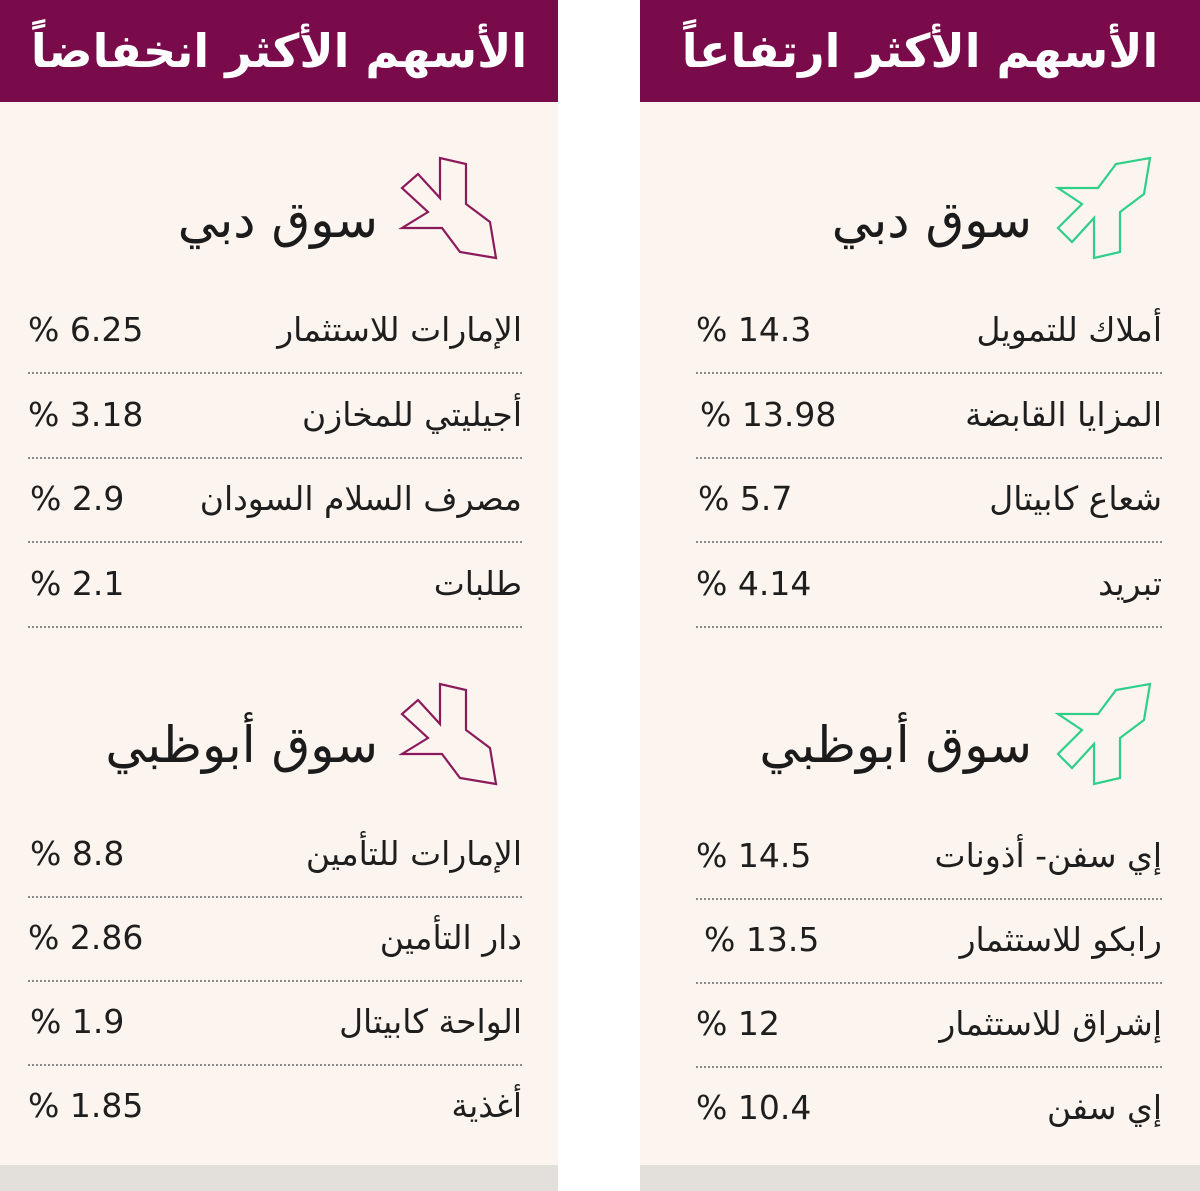 This screenshot has height=1191, width=1200. What do you see at coordinates (895, 745) in the screenshot?
I see `gainers-abudhabi-title: سوق أبوظبي` at bounding box center [895, 745].